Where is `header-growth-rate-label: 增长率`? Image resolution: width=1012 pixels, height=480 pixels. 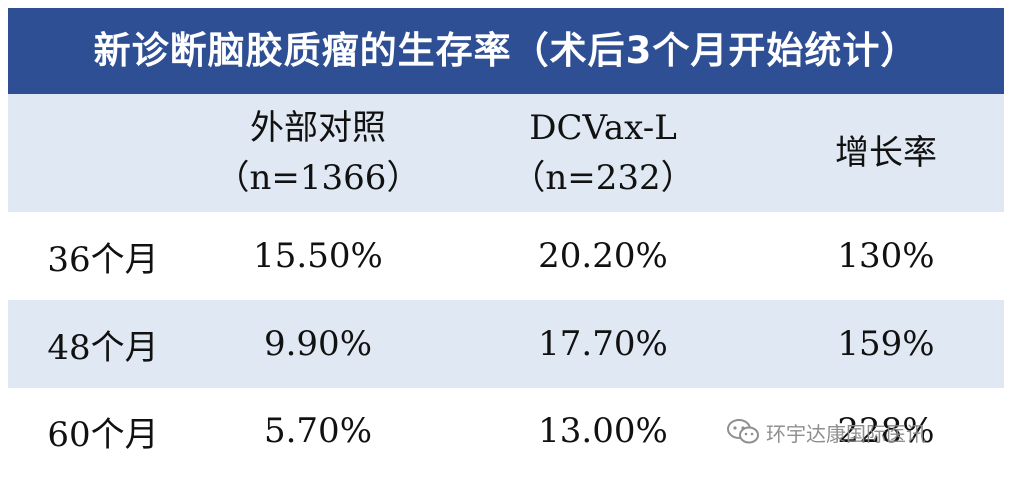
header-growth-rate-label: 增长率 is located at coordinates (886, 153).